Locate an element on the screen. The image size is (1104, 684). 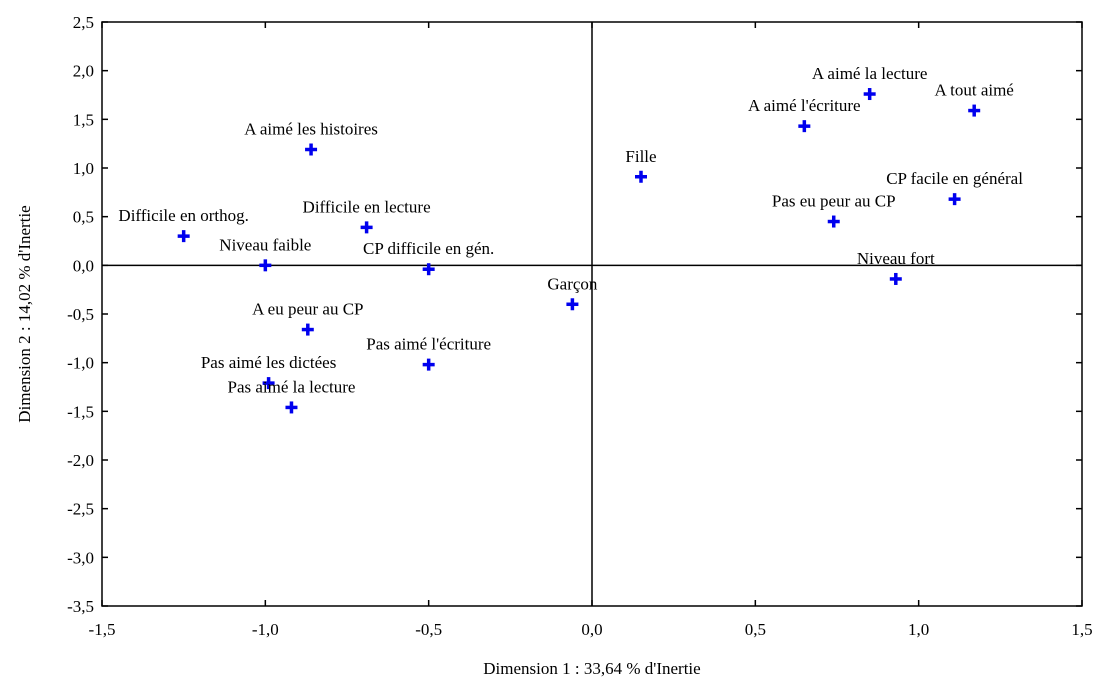
y-tick-label: 1,0 is located at coordinates (83, 168).